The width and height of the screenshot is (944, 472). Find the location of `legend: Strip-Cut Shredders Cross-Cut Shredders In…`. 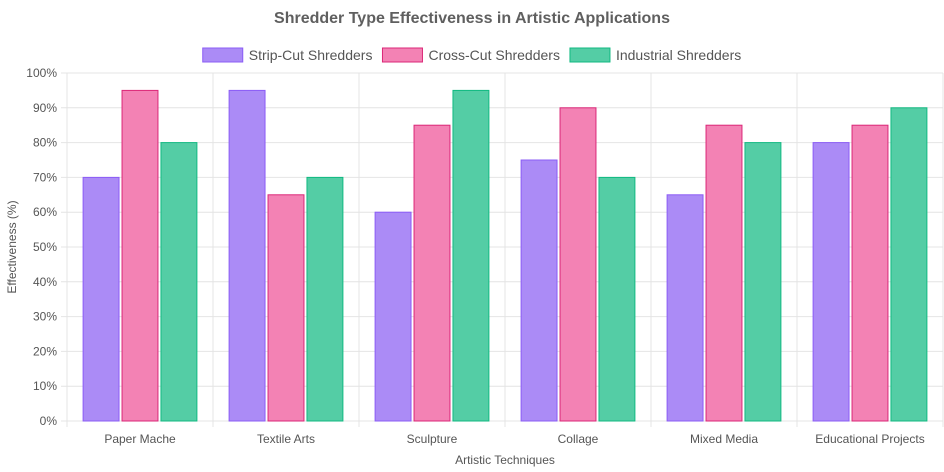

legend: Strip-Cut Shredders Cross-Cut Shredders In… is located at coordinates (471, 55).